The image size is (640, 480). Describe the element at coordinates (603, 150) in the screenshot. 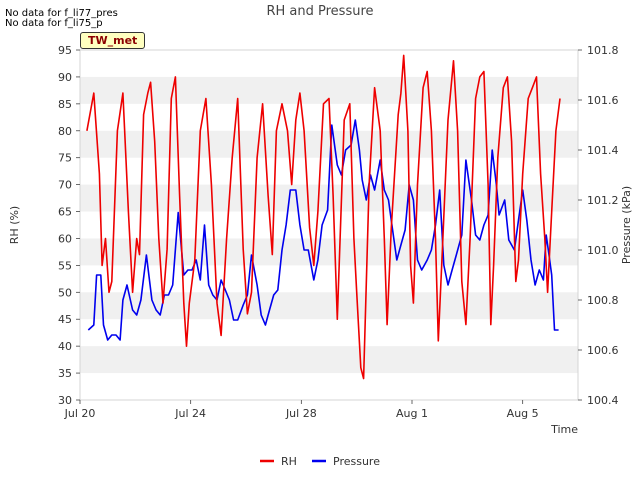

I see `y2-tick-label: 101.4` at that location.